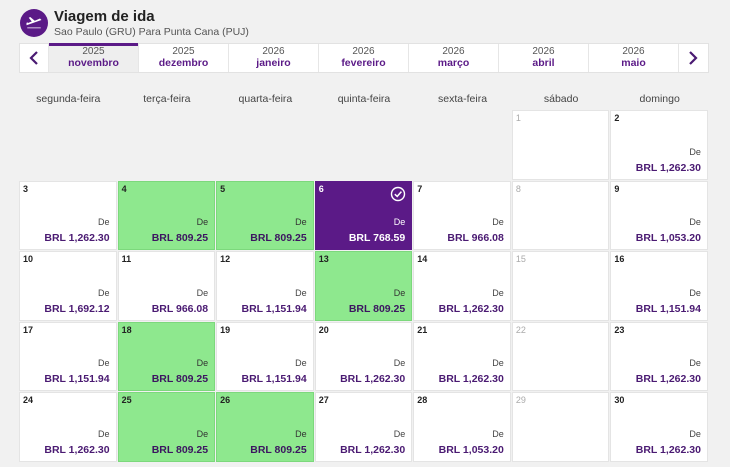 Image resolution: width=730 pixels, height=467 pixels. I want to click on previous-month-button, so click(34, 58).